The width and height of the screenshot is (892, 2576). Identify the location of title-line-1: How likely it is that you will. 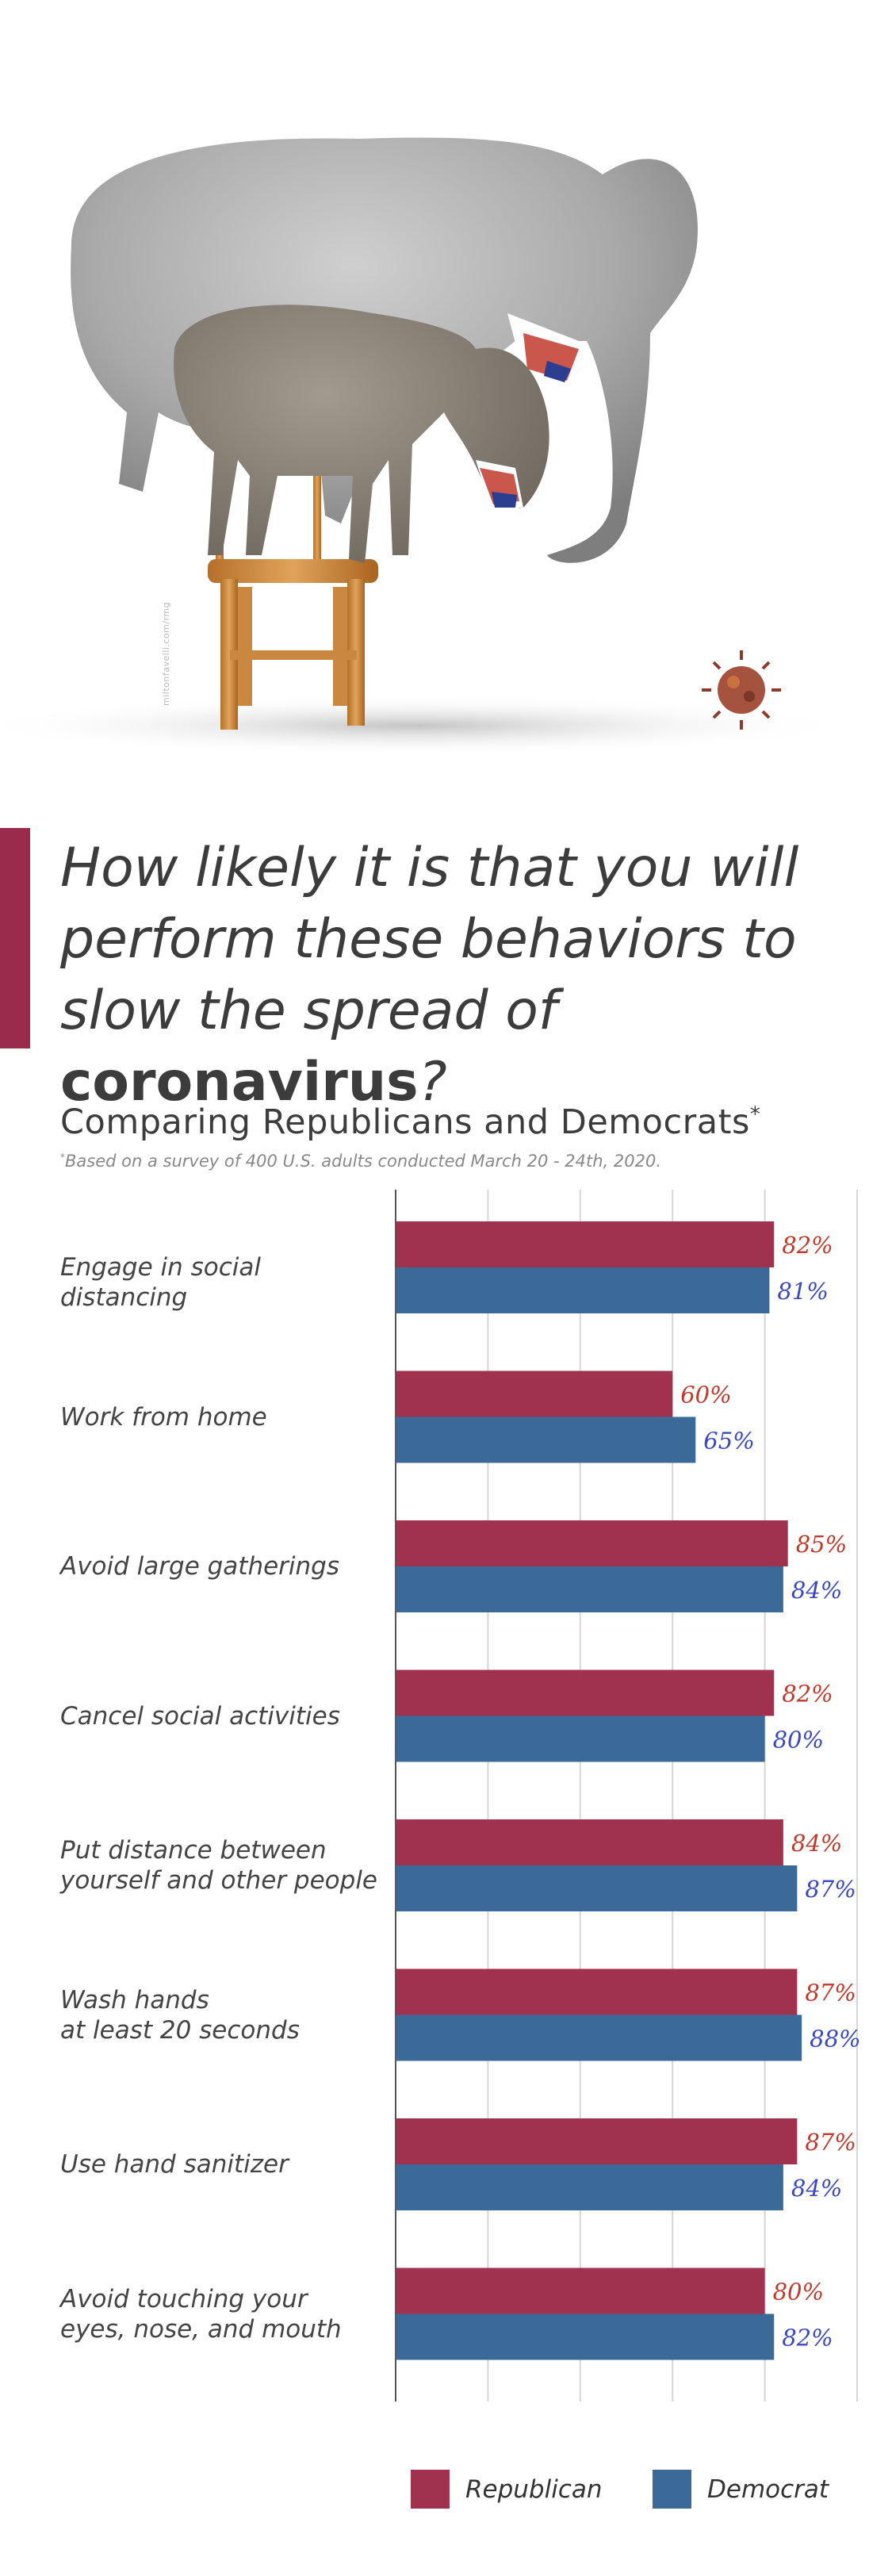
(429, 868).